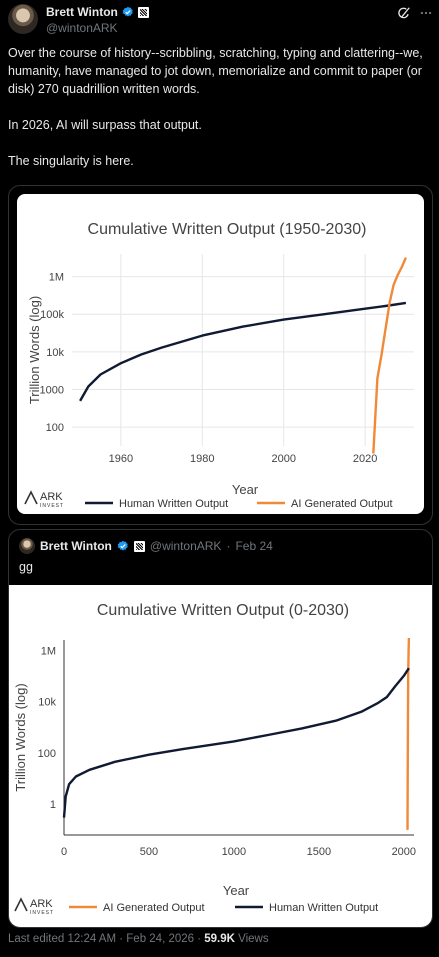 The image size is (439, 957). I want to click on quoted-author-name: Brett Winton, so click(76, 546).